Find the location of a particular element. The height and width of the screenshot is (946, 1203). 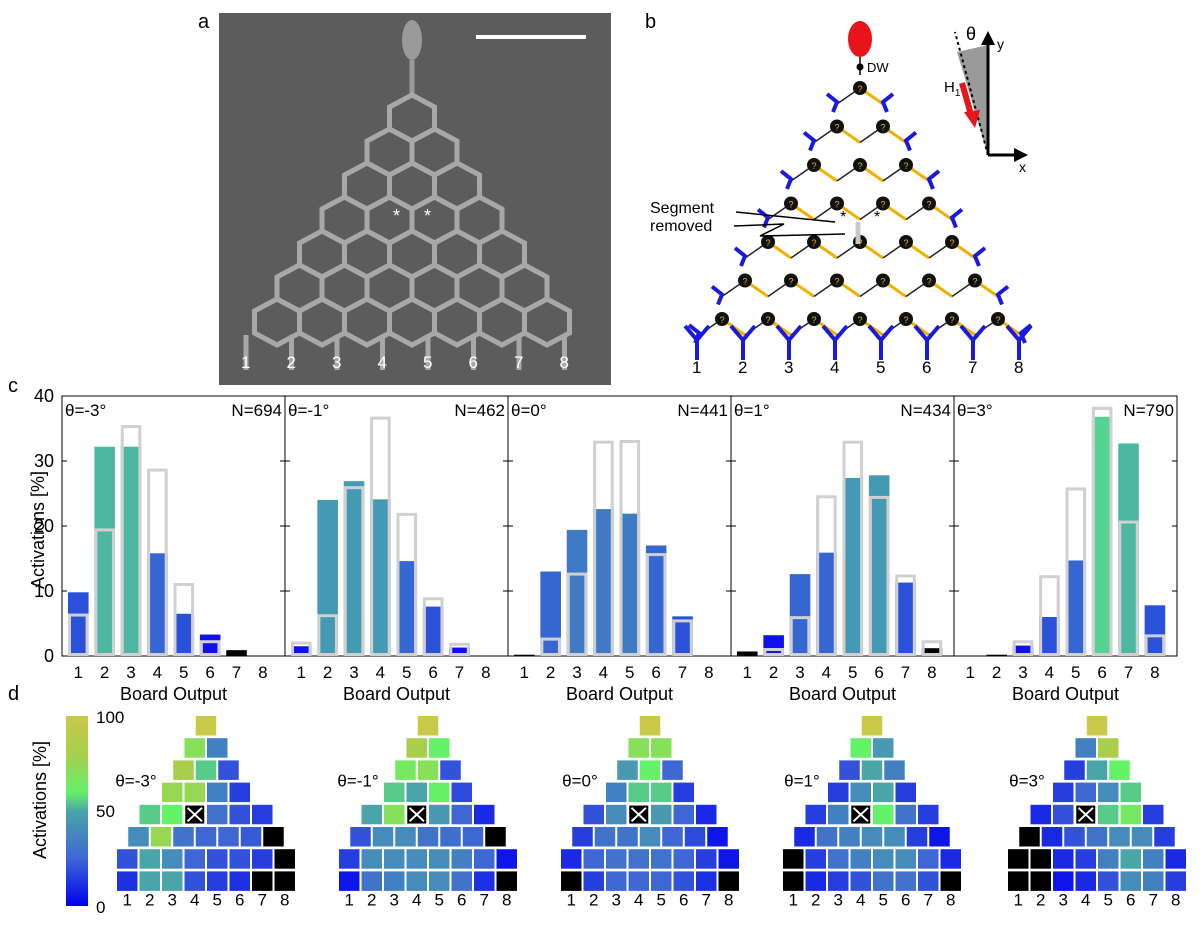

schematic-output-label: 6 is located at coordinates (926, 367).